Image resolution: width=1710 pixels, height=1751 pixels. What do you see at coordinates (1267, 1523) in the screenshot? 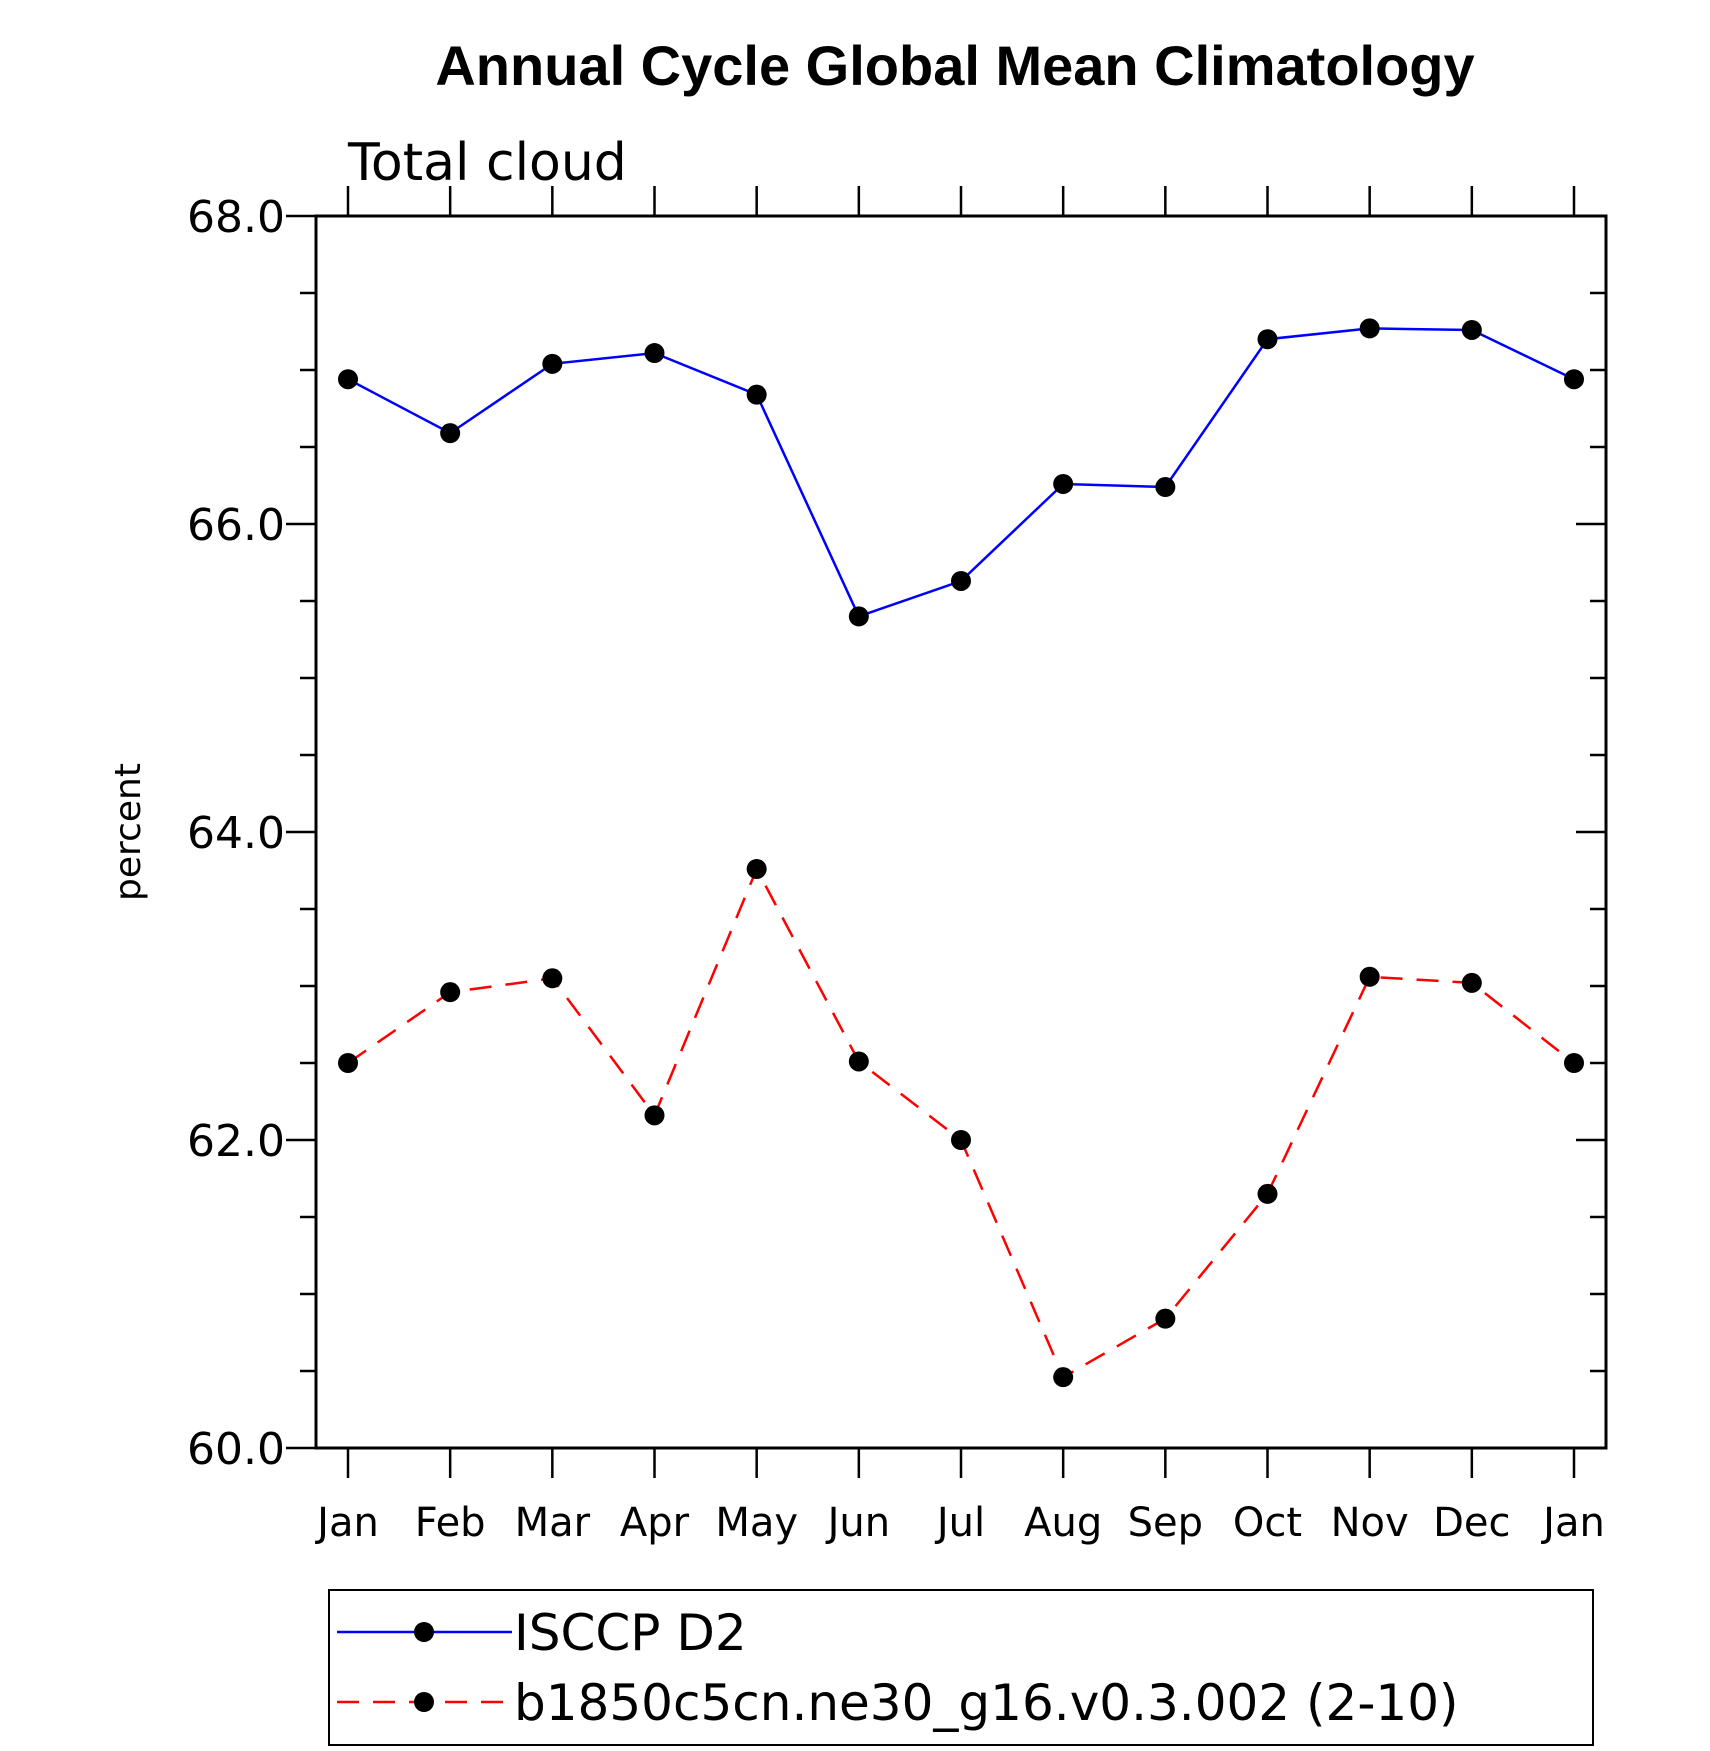
I see `x-tick-label: Oct` at bounding box center [1267, 1523].